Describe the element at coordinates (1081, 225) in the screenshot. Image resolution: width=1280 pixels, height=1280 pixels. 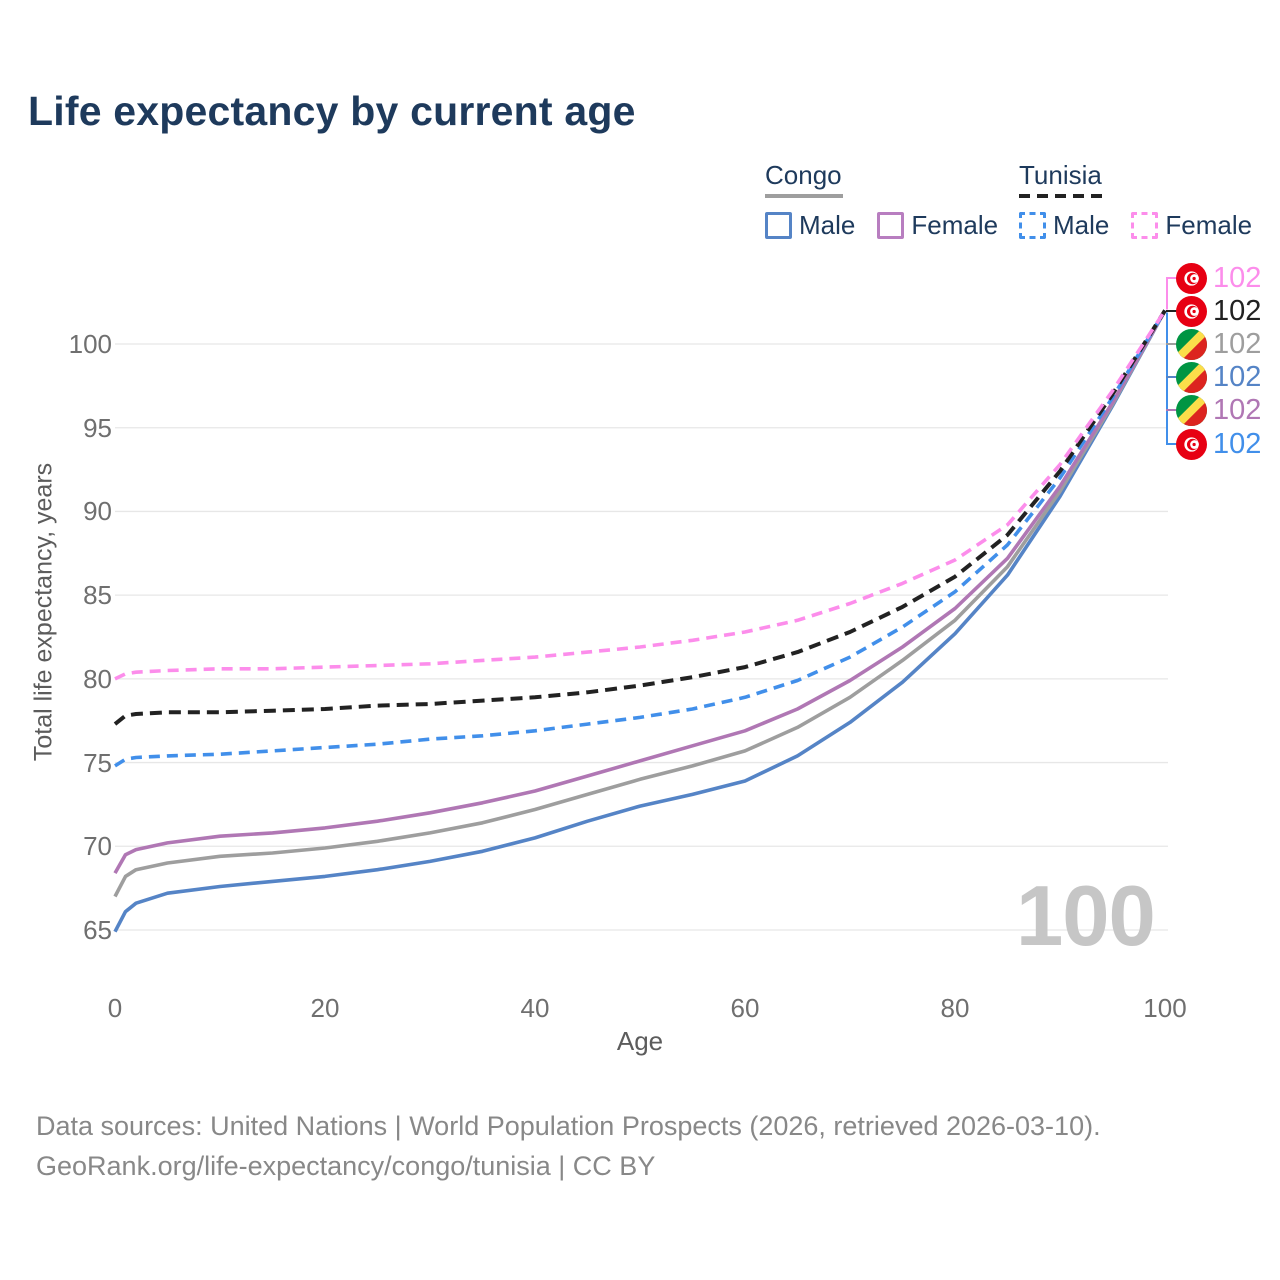
I see `tunisia-male-label: Male` at that location.